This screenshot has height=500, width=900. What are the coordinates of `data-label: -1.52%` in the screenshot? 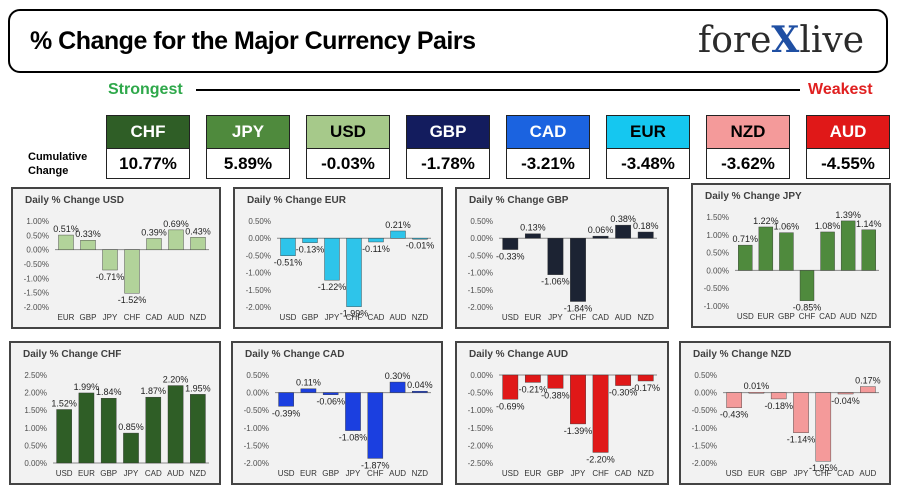 It's located at (132, 300).